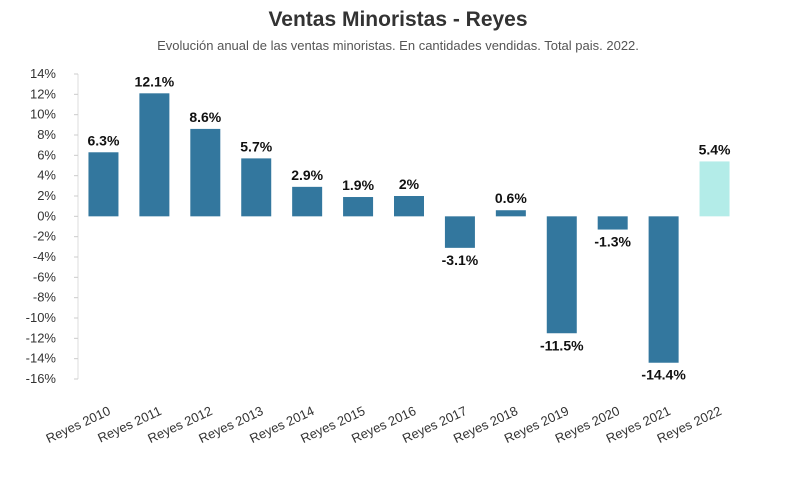 The width and height of the screenshot is (796, 480). I want to click on data-label: -3.1%, so click(460, 260).